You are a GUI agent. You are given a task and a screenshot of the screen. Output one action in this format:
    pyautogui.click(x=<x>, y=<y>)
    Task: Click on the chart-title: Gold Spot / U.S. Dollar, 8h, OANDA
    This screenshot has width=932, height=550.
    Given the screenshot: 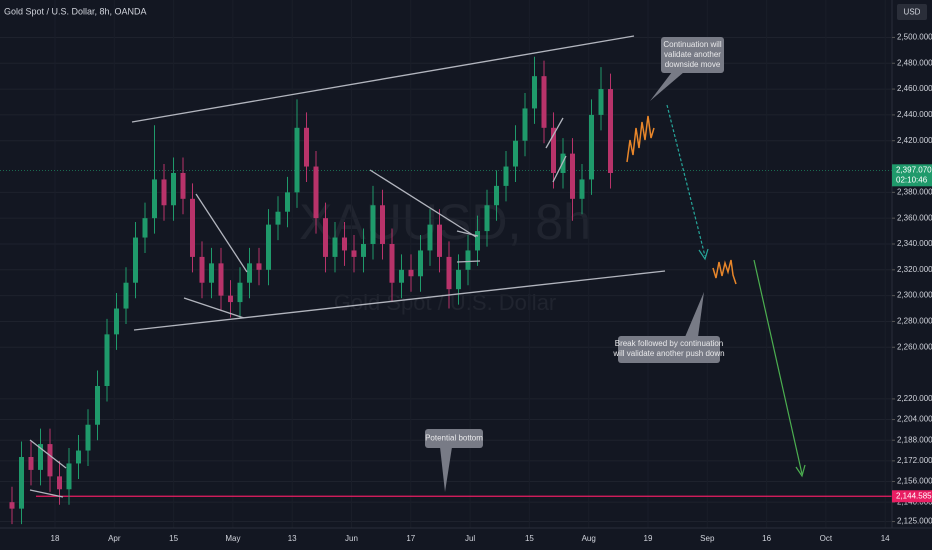 What is the action you would take?
    pyautogui.click(x=75, y=11)
    